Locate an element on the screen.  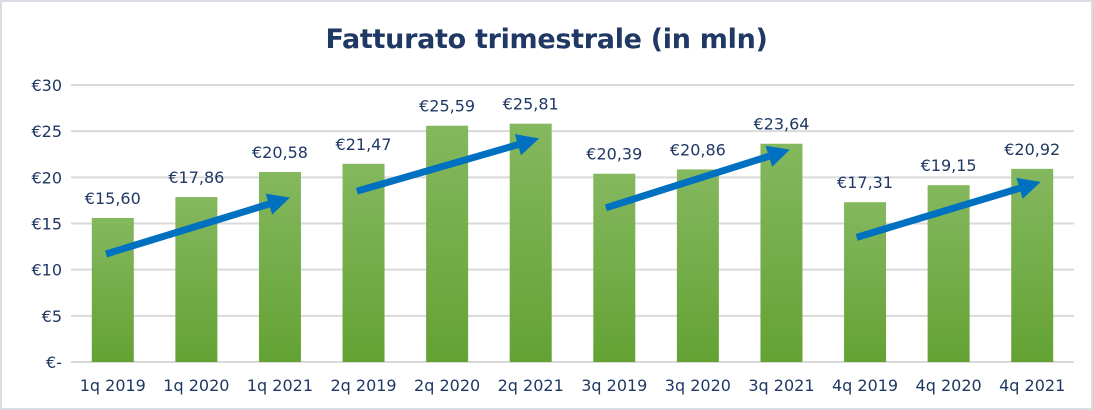
data-label: €17,31 is located at coordinates (865, 182).